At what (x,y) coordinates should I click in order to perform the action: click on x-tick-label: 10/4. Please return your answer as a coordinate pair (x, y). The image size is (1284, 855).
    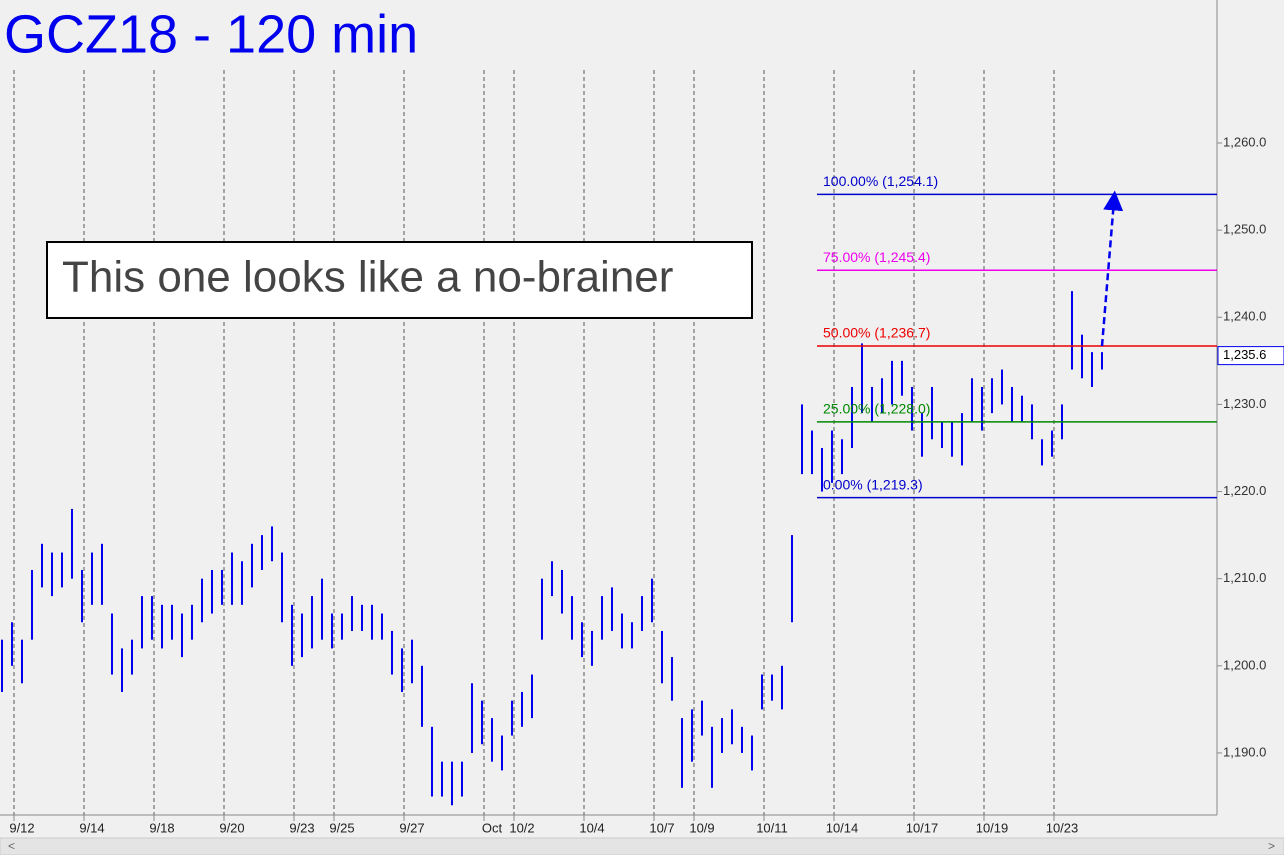
    Looking at the image, I should click on (591, 827).